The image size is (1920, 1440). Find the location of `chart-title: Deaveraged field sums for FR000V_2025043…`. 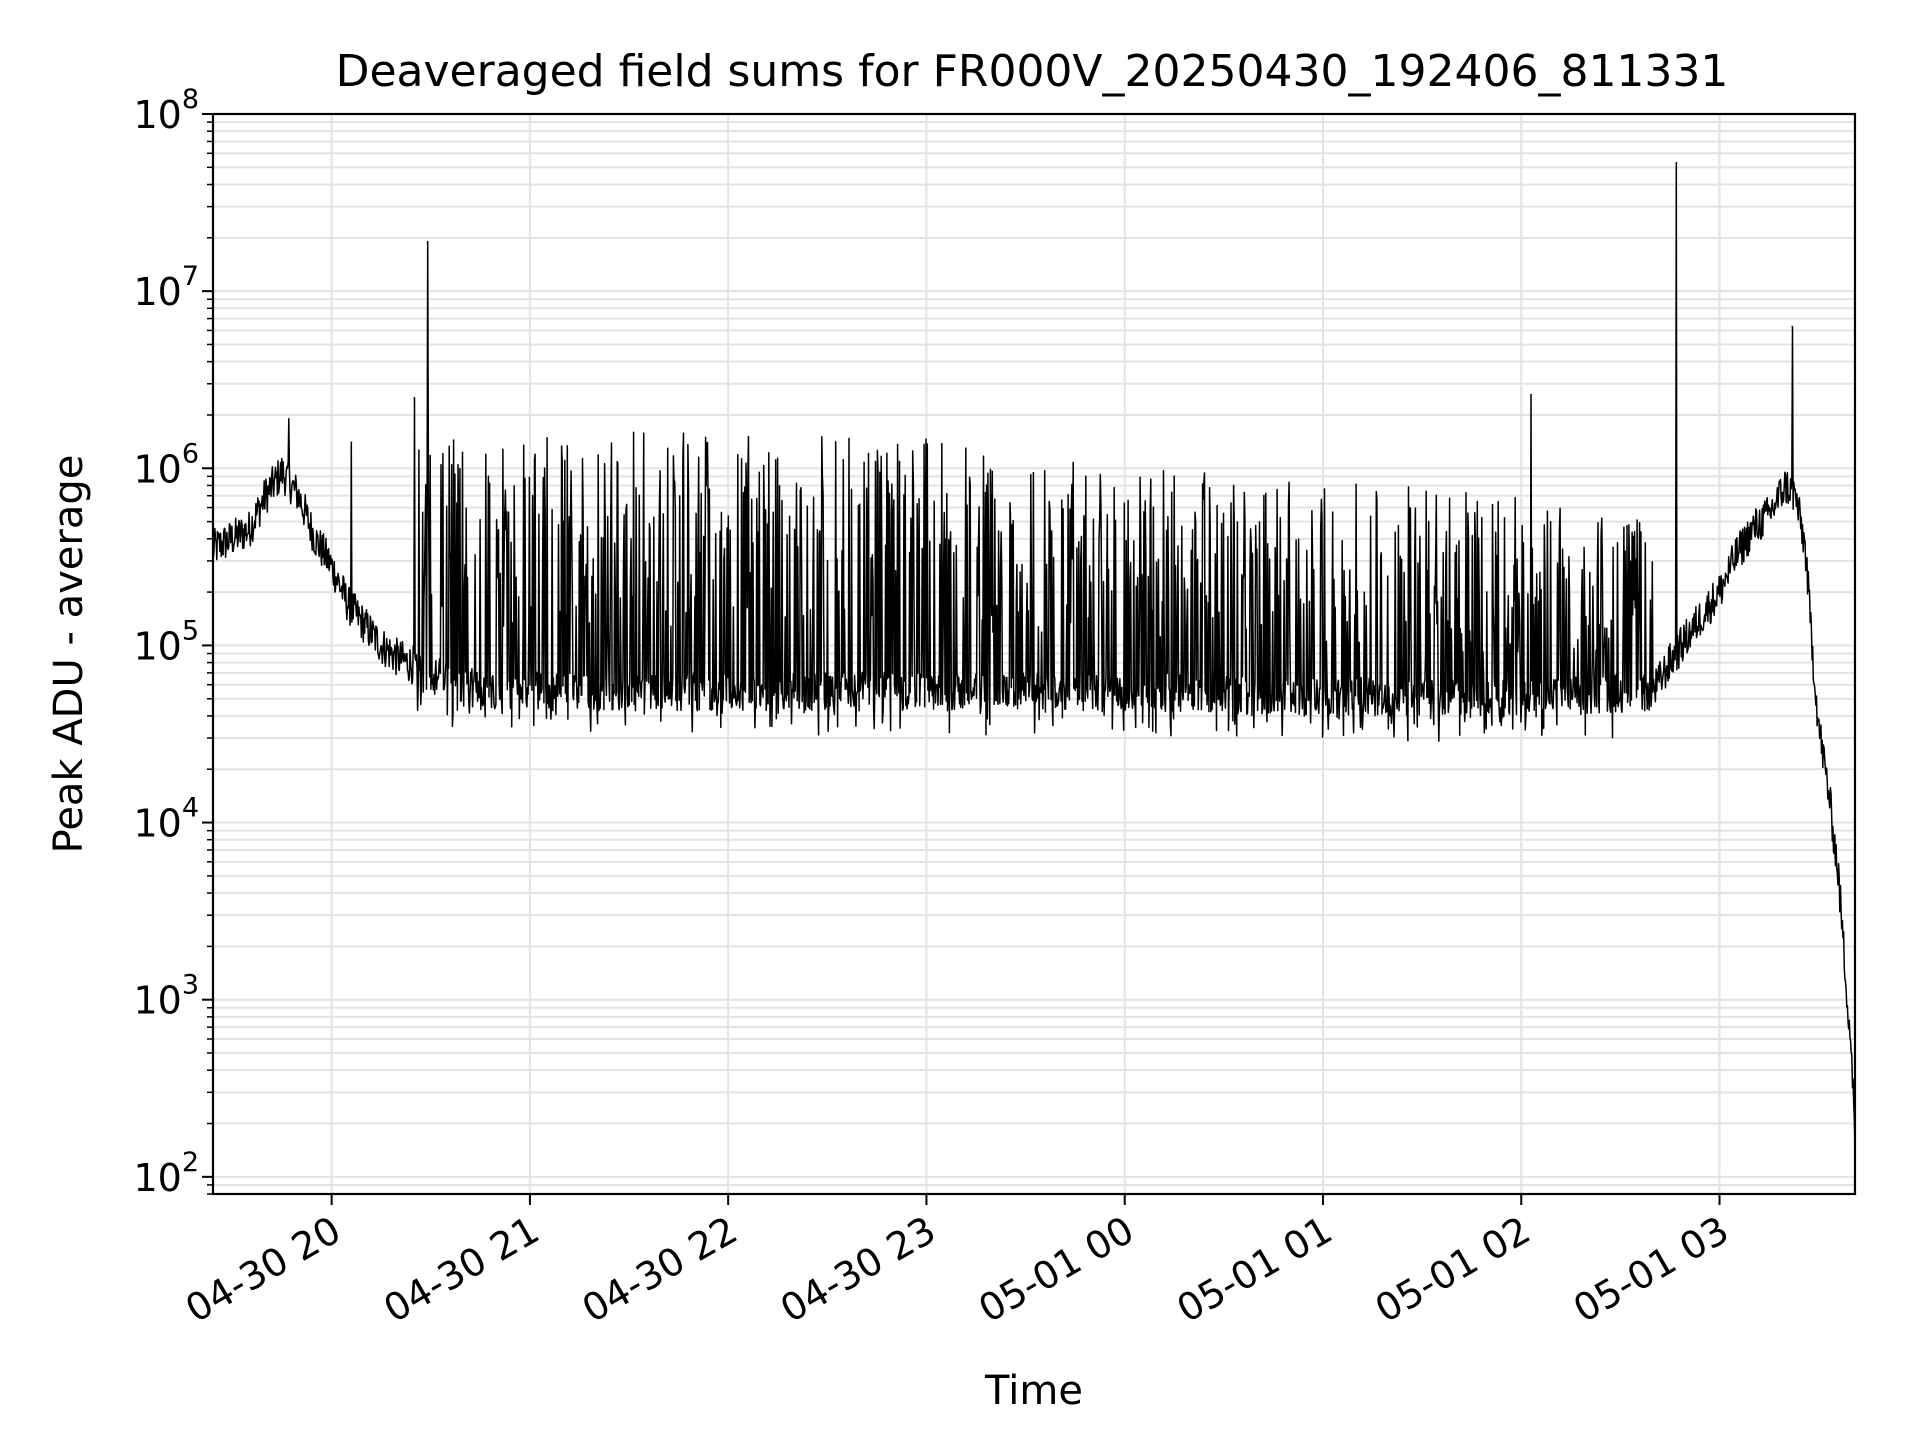

chart-title: Deaveraged field sums for FR000V_2025043… is located at coordinates (1032, 71).